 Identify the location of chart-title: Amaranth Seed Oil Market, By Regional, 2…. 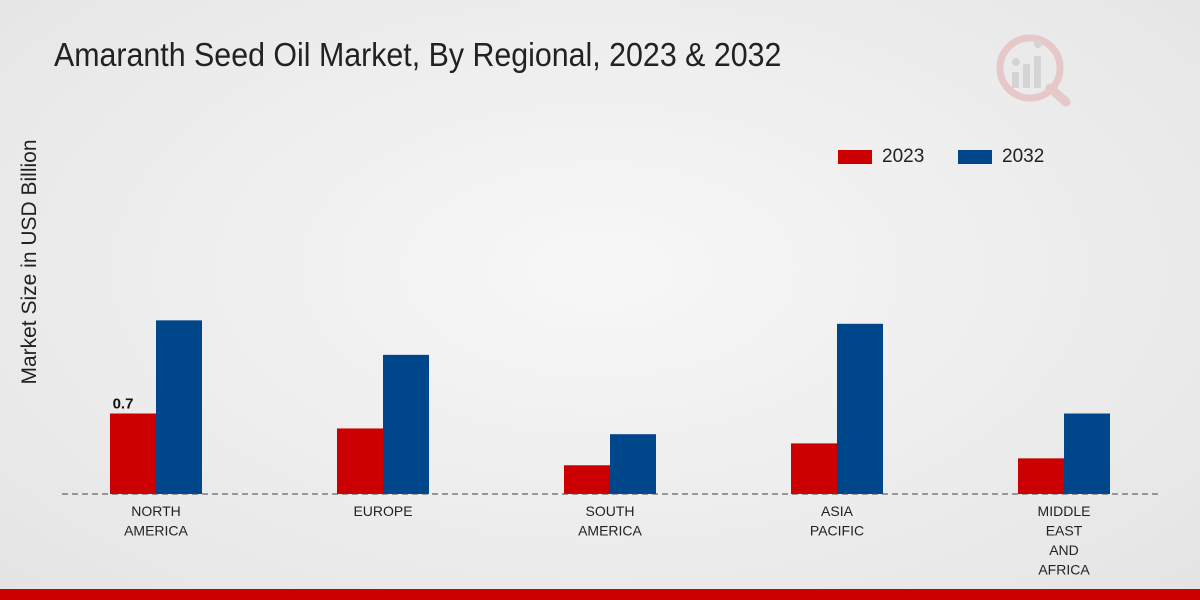
(418, 54).